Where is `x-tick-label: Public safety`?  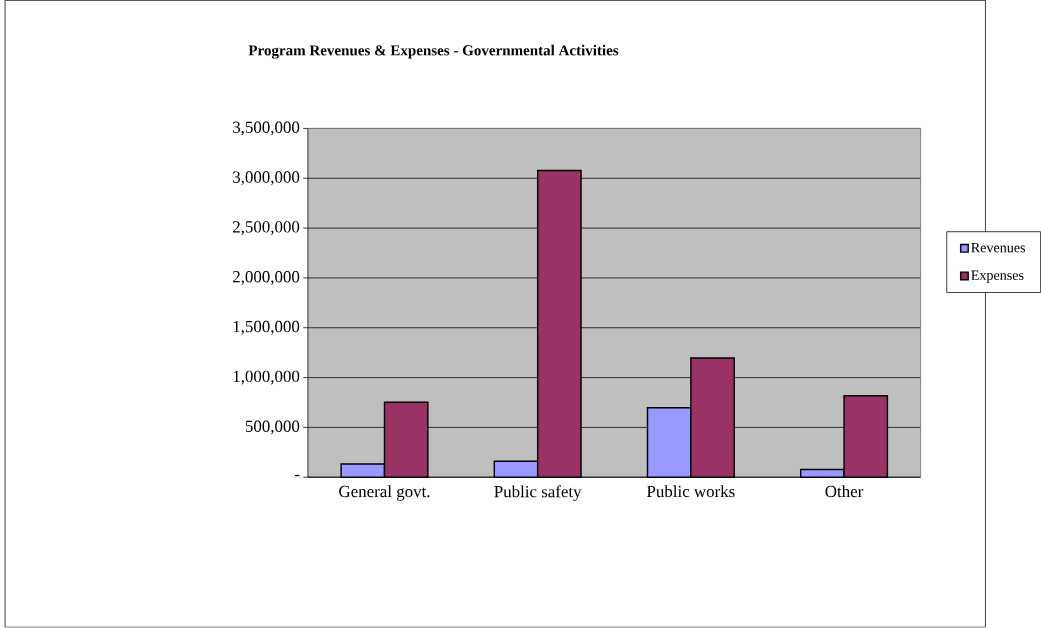
x-tick-label: Public safety is located at coordinates (538, 493).